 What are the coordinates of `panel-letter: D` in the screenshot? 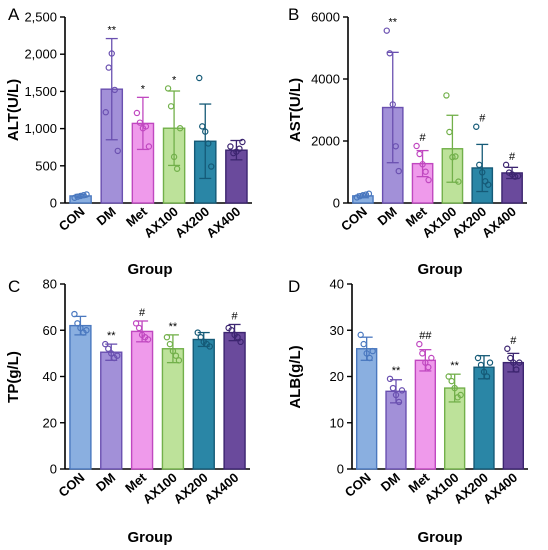 It's located at (294, 286).